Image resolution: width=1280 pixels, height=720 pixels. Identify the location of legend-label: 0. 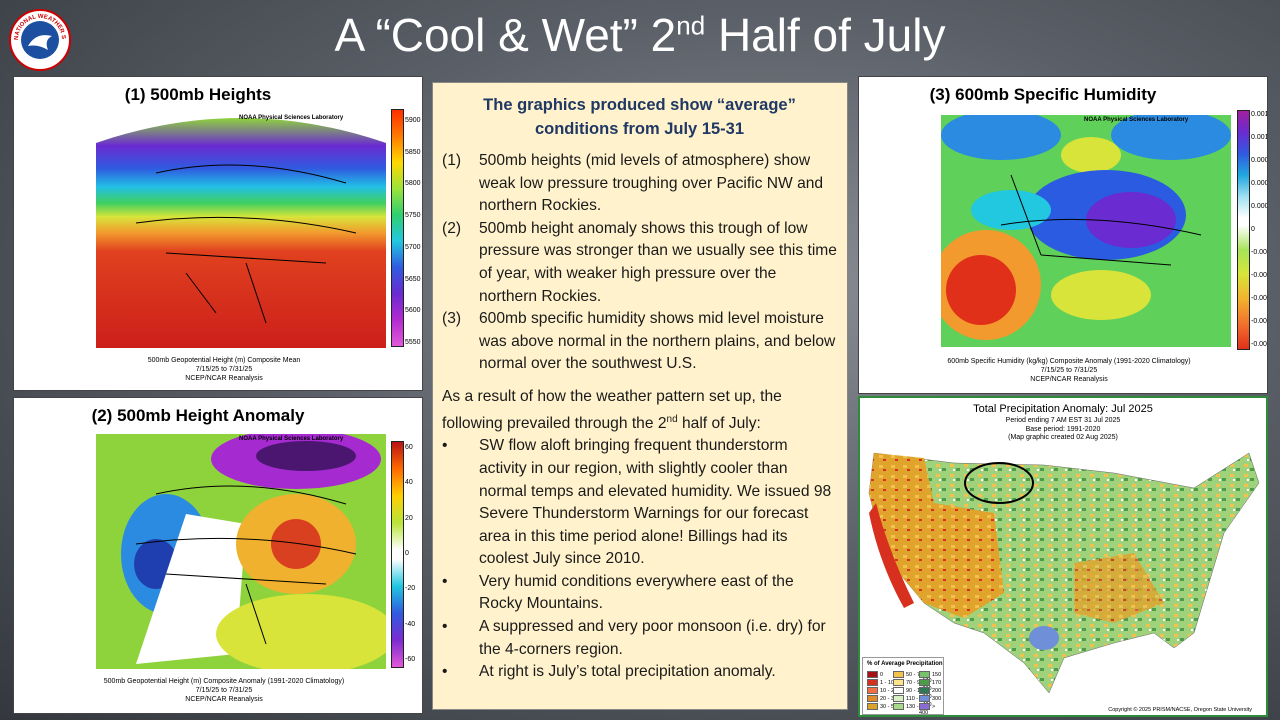
(882, 674).